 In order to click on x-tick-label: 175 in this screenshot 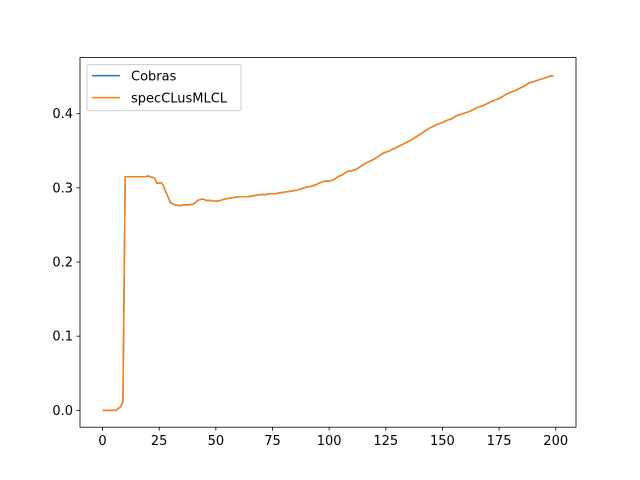, I will do `click(499, 441)`.